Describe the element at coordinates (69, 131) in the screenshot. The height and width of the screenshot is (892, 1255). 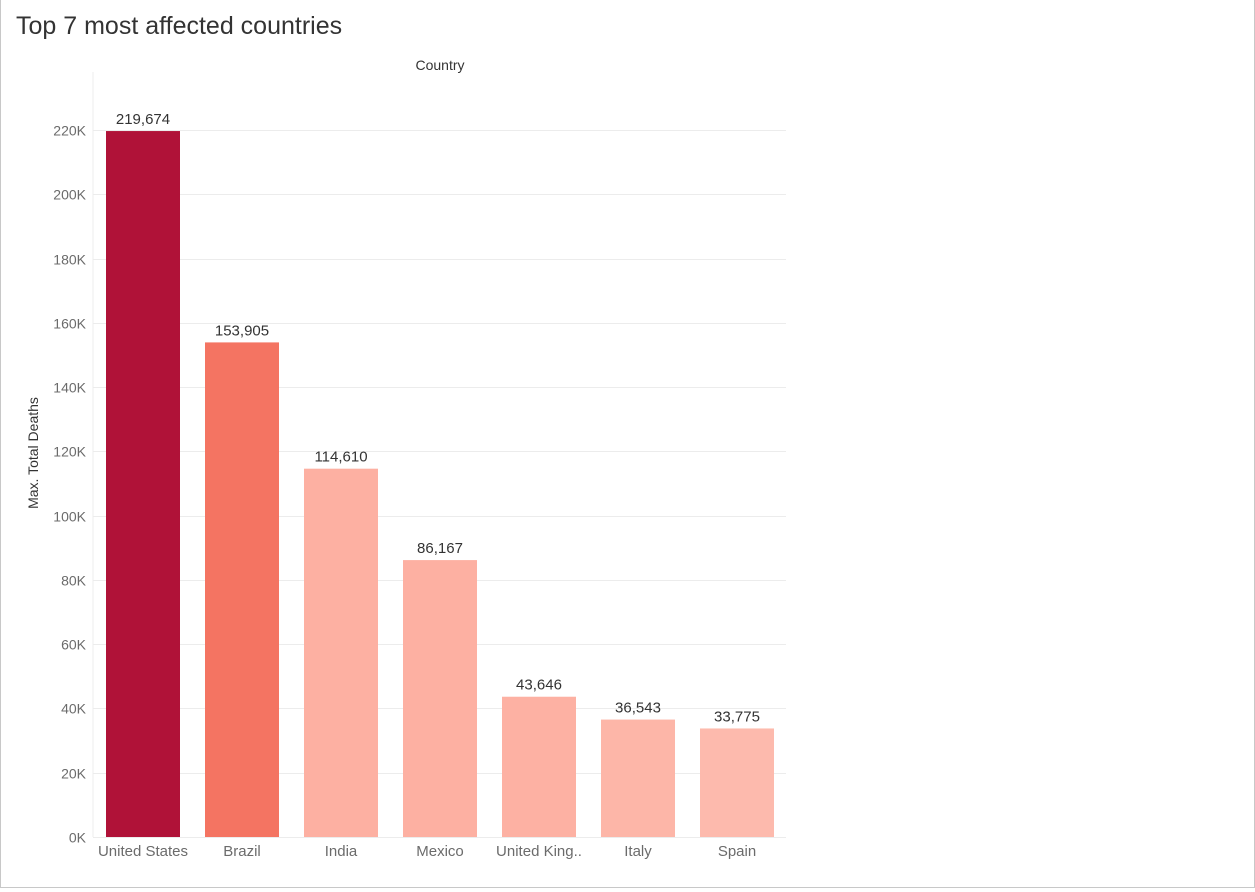
I see `y-tick-label: 220K` at that location.